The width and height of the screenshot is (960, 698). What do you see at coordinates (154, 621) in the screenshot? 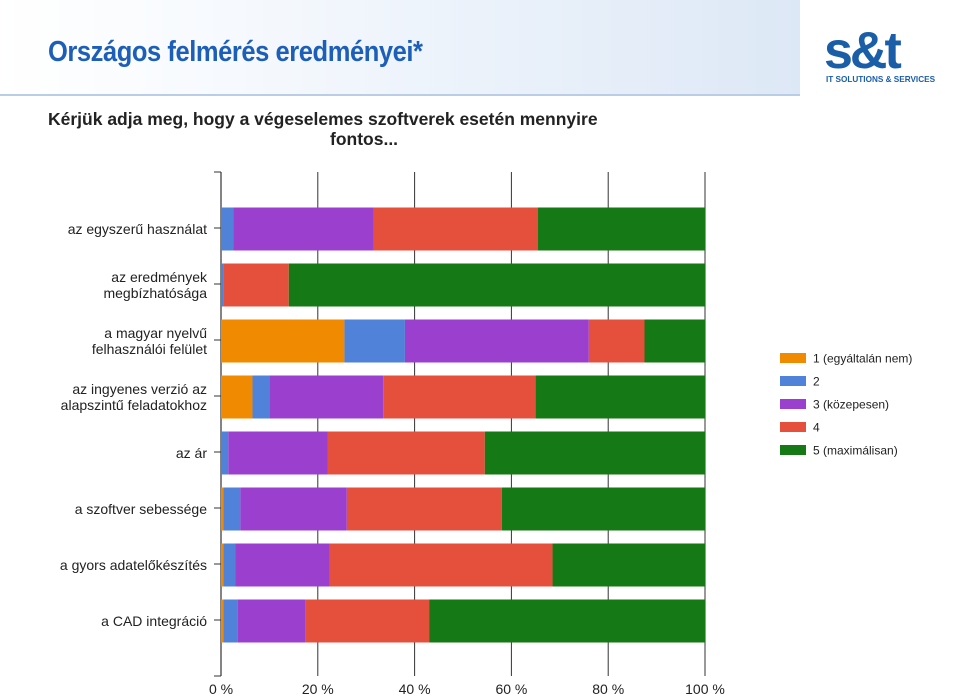
I see `category-label: a CAD integráció` at bounding box center [154, 621].